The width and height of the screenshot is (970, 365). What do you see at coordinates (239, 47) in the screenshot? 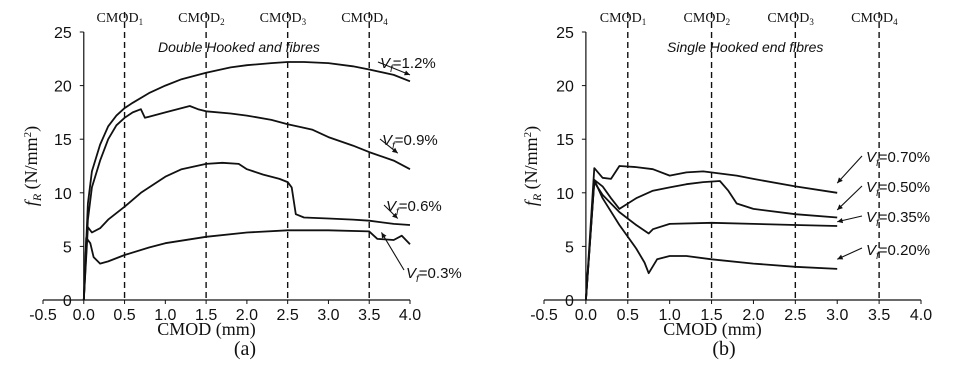
I see `panel-annotation: Double Hooked and fibres` at bounding box center [239, 47].